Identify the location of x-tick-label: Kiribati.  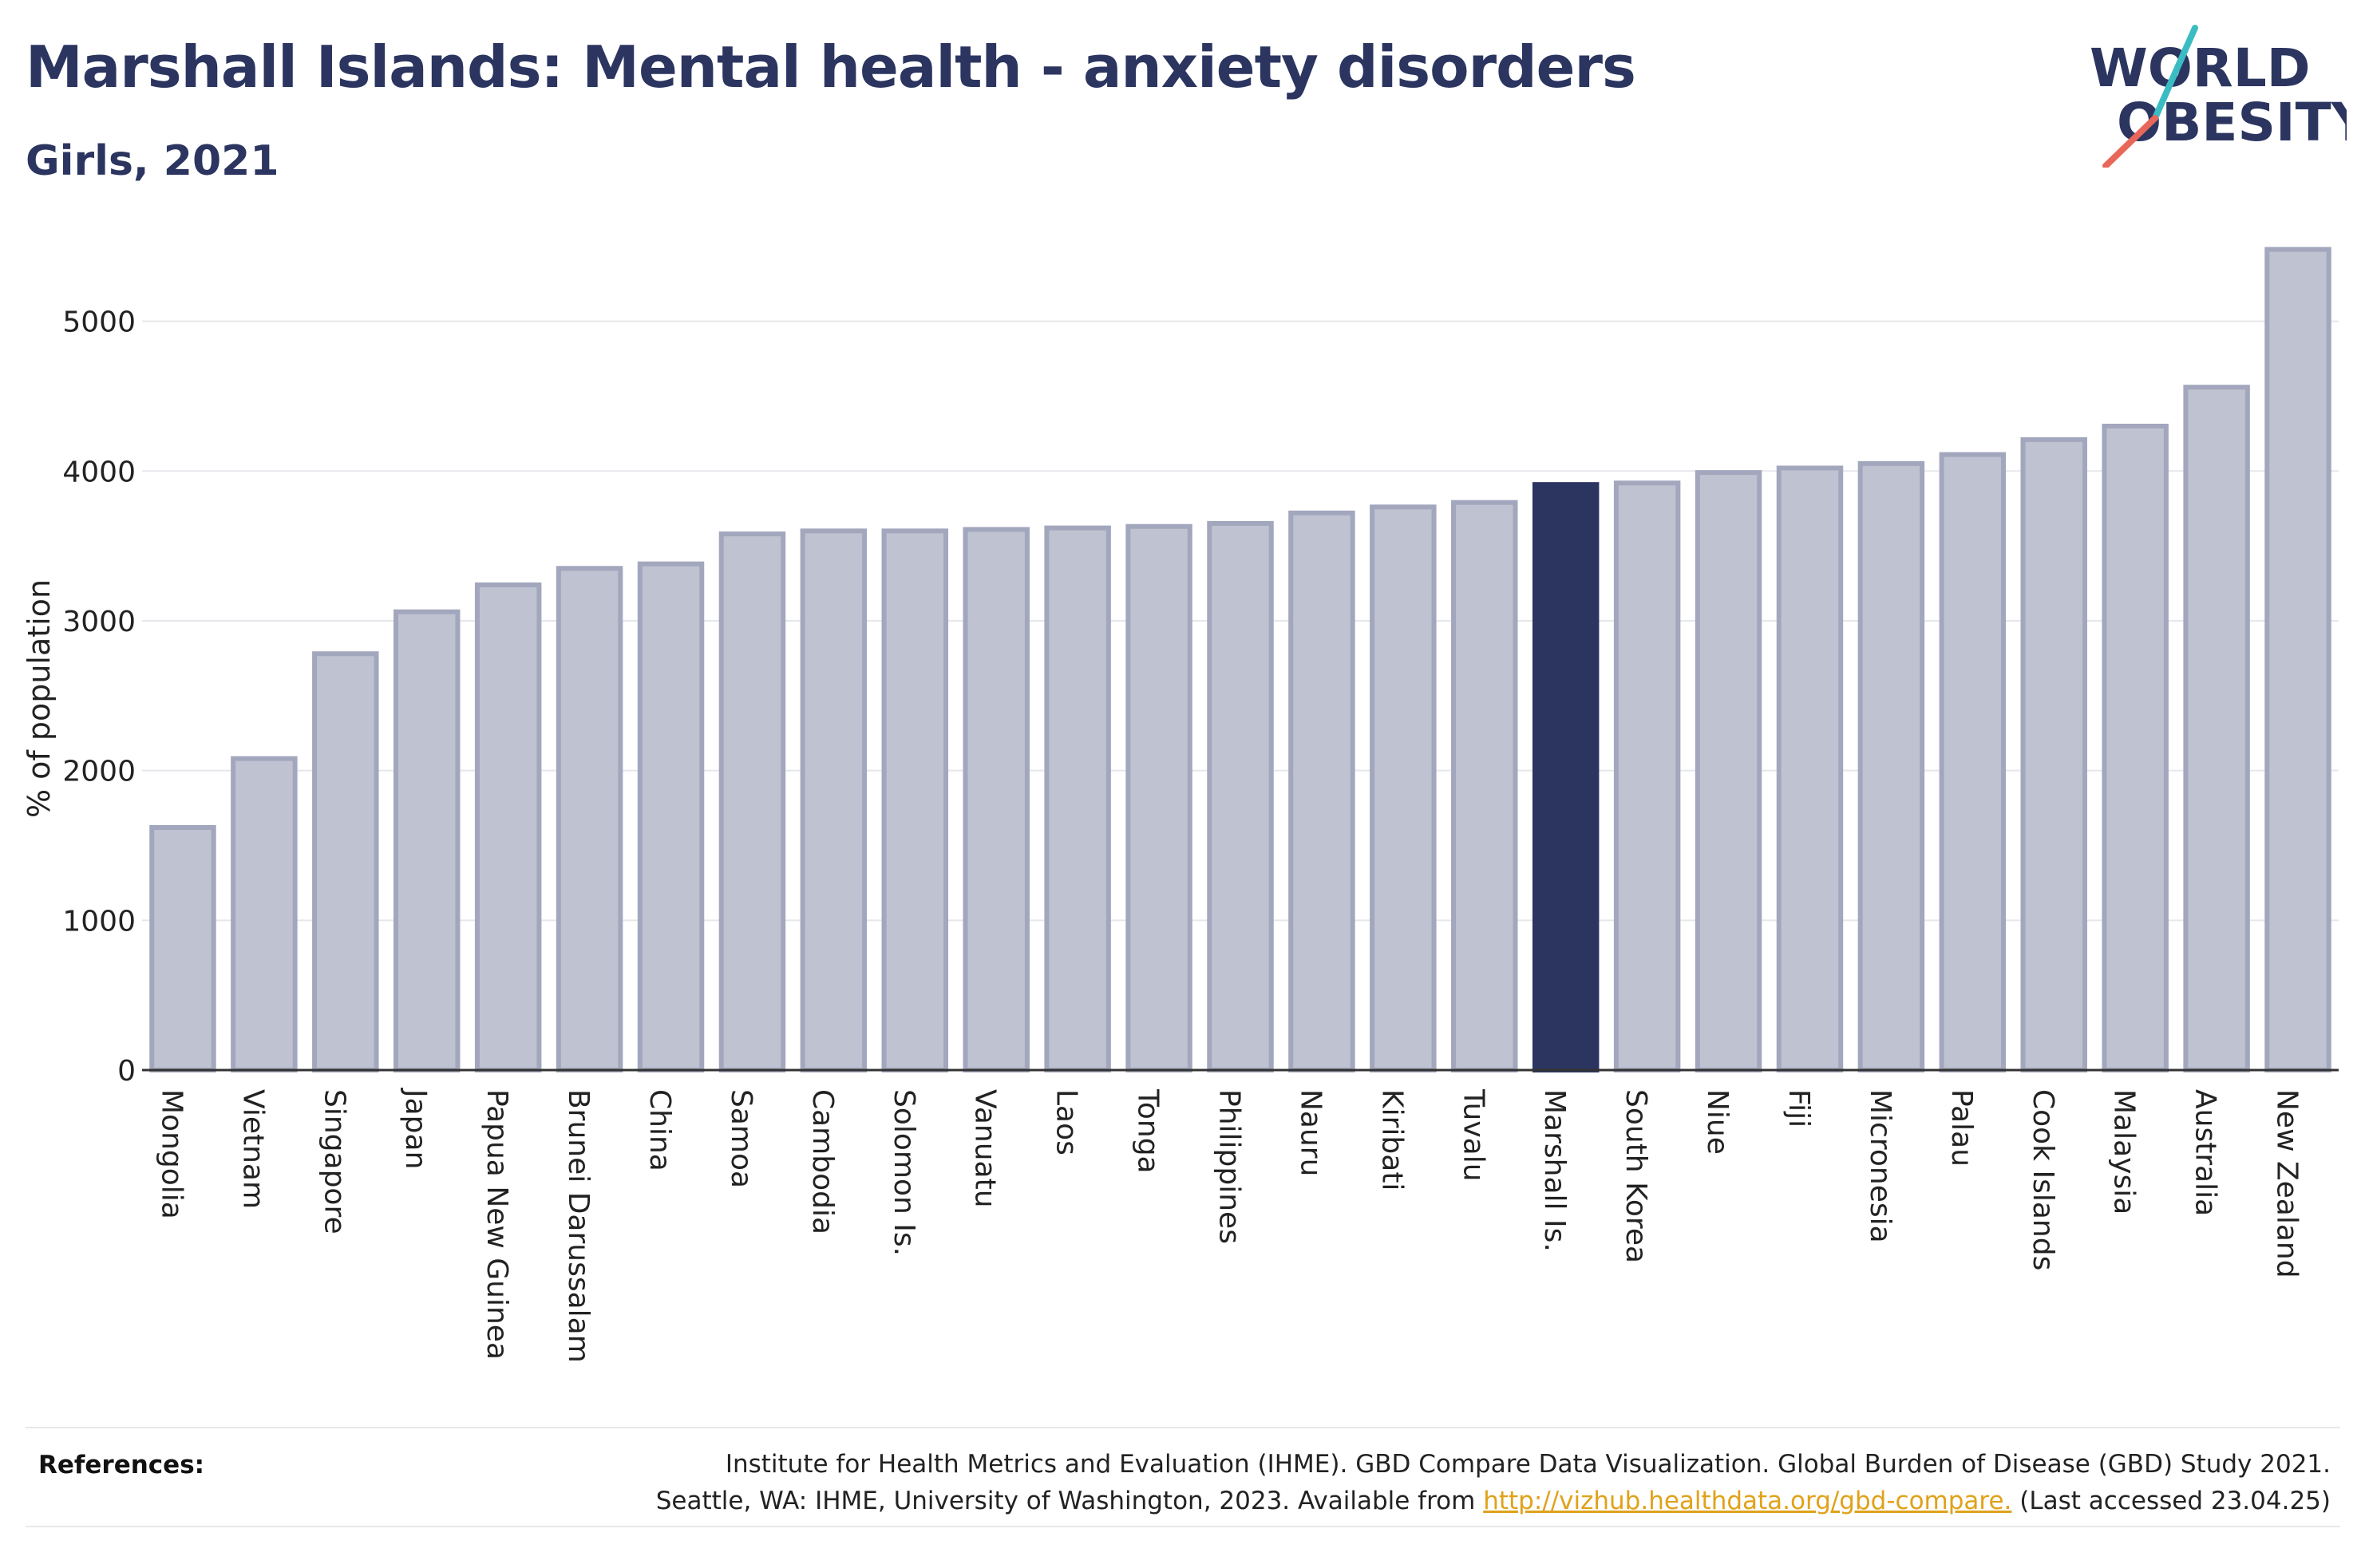
(1391, 1140).